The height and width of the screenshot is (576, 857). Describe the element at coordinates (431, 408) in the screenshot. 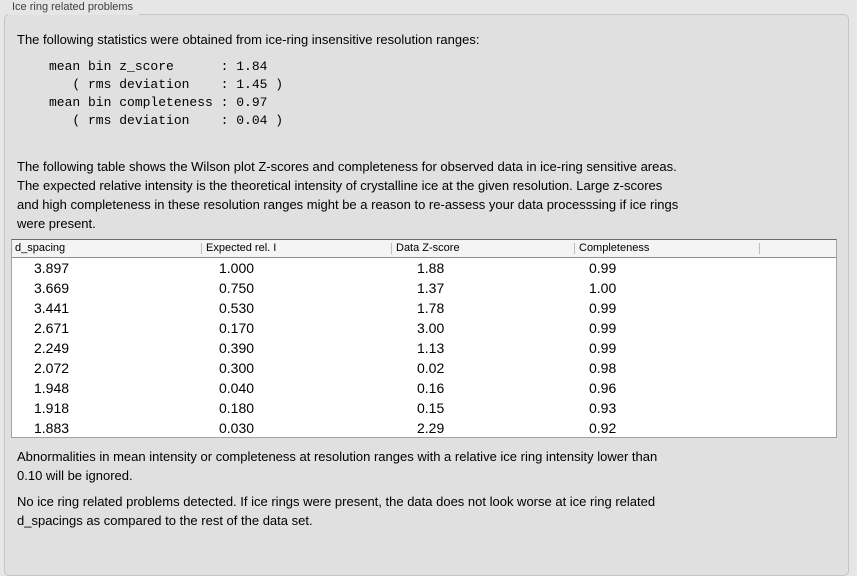

I see `table-cell: 0.15` at that location.